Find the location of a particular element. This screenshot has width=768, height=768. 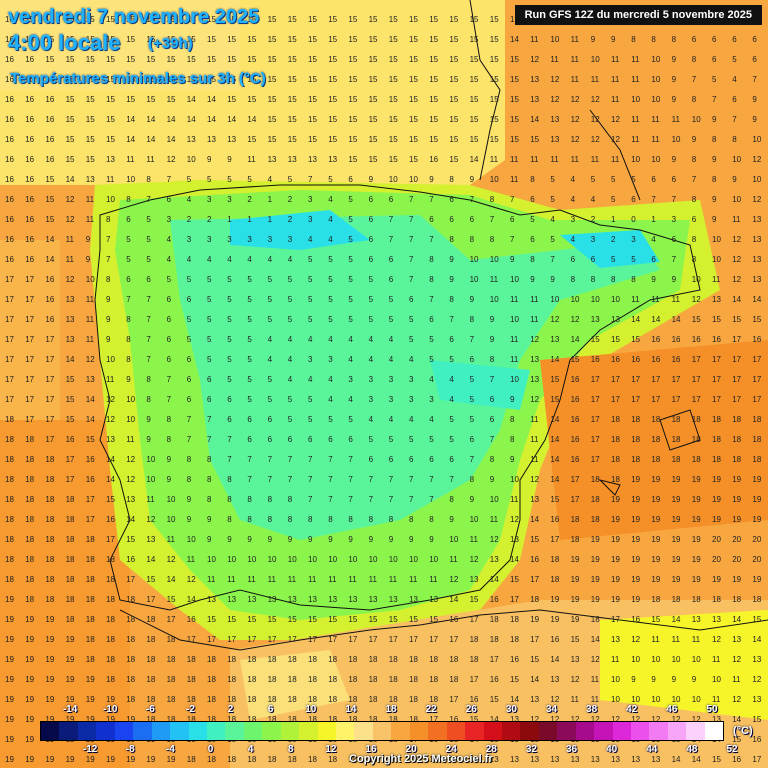

legend-top-label: 26 is located at coordinates (471, 709).